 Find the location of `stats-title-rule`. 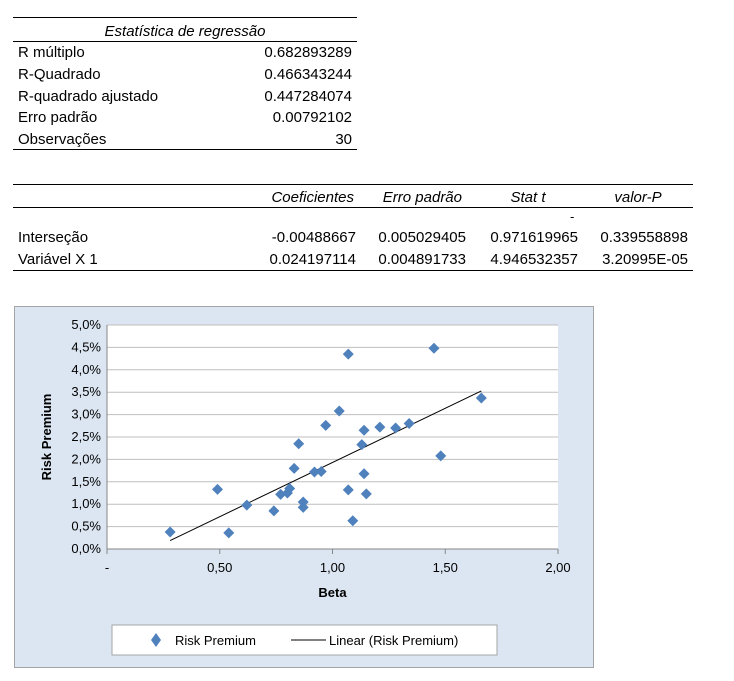

stats-title-rule is located at coordinates (185, 41).